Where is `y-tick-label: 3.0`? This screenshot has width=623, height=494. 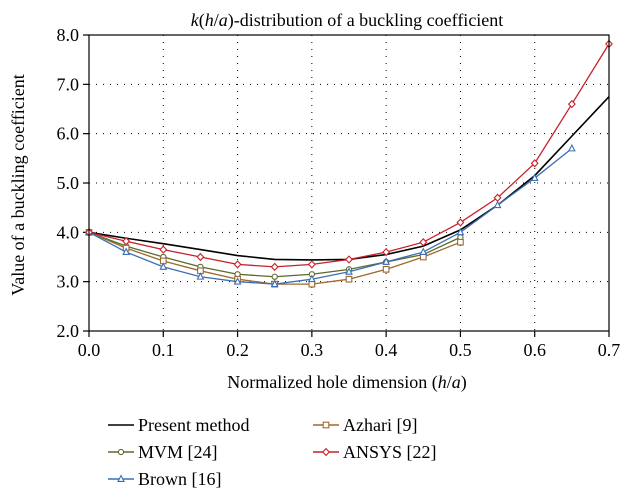 y-tick-label: 3.0 is located at coordinates (68, 282).